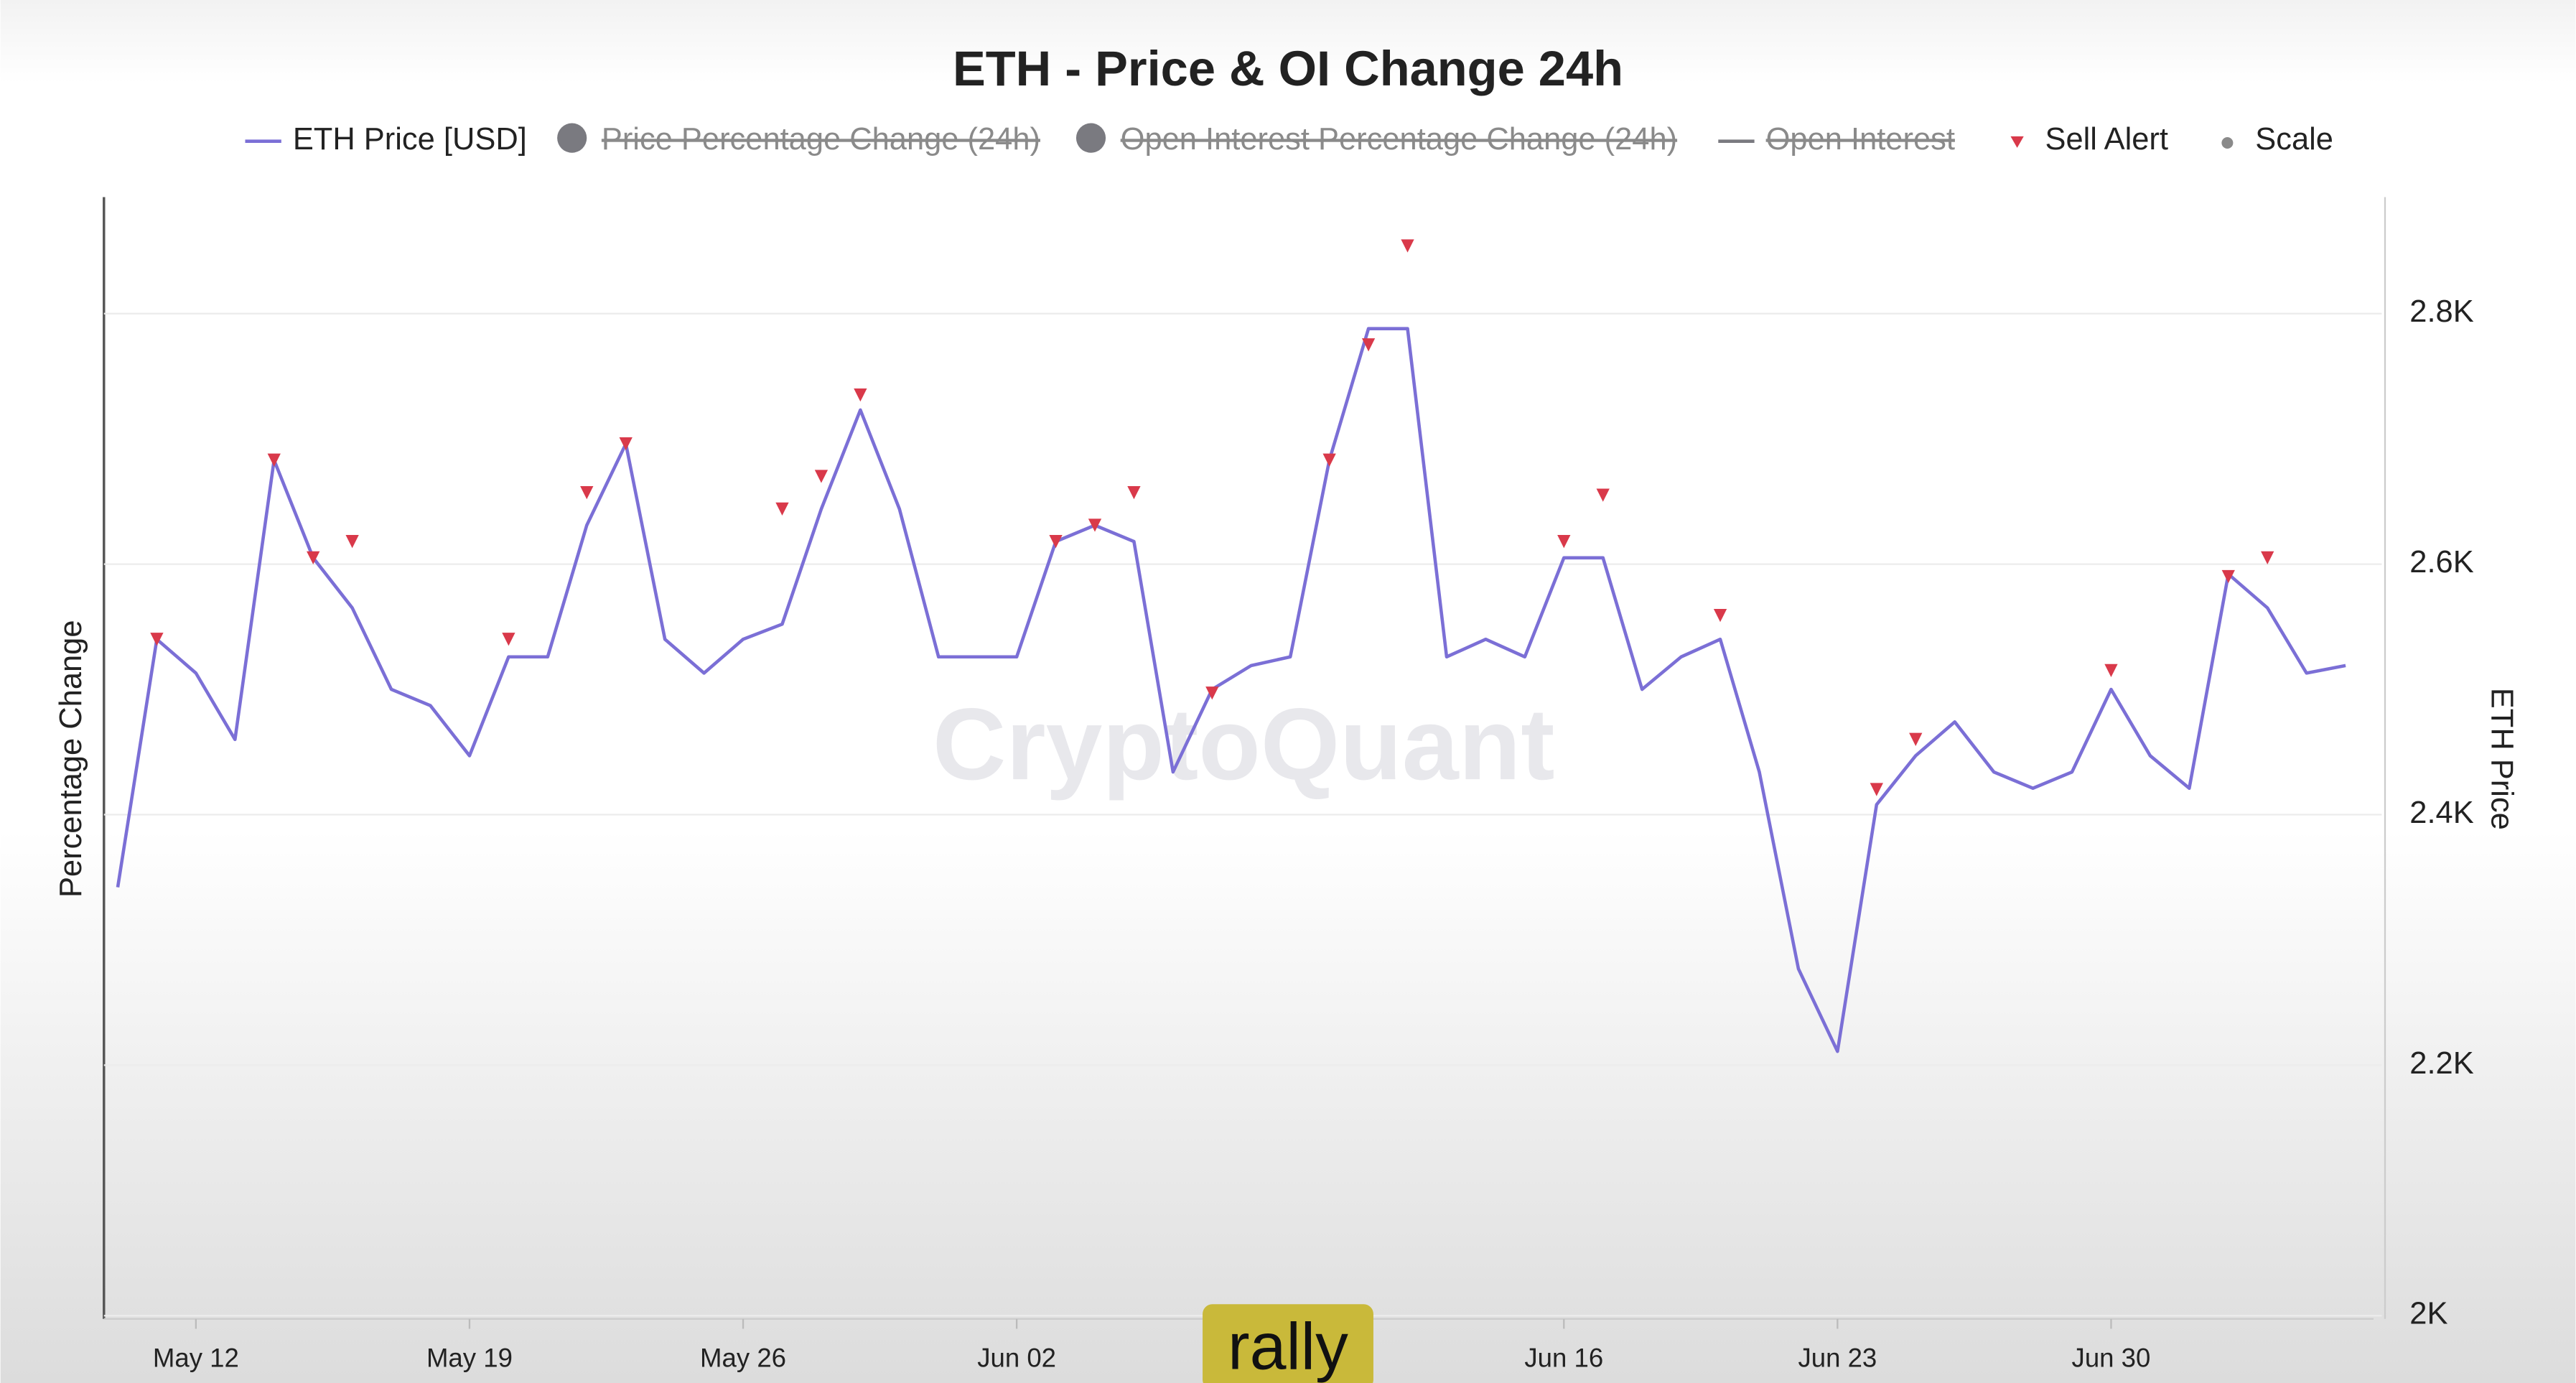  I want to click on x-tick-label: Jun 02, so click(1016, 1358).